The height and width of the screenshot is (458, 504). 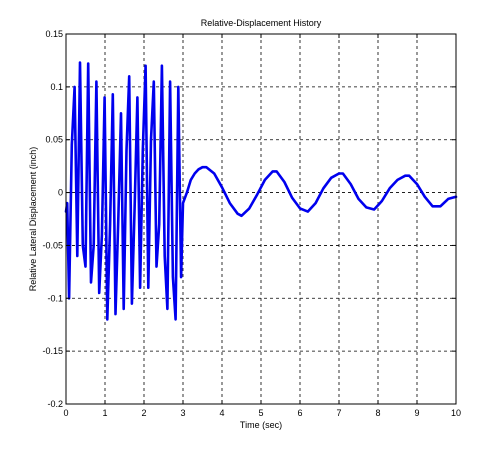 What do you see at coordinates (52, 245) in the screenshot?
I see `y-tick-label: -0.05` at bounding box center [52, 245].